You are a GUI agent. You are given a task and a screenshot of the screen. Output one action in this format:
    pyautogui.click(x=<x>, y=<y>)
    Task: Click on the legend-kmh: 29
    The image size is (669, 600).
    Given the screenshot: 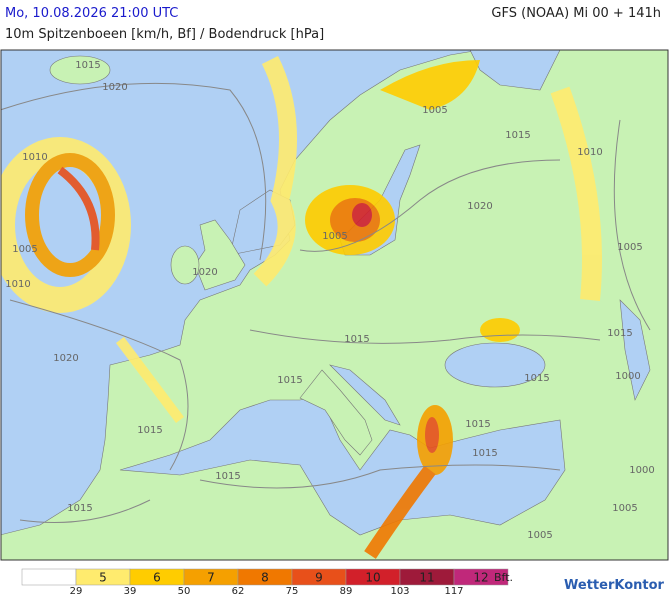 What is the action you would take?
    pyautogui.click(x=76, y=591)
    